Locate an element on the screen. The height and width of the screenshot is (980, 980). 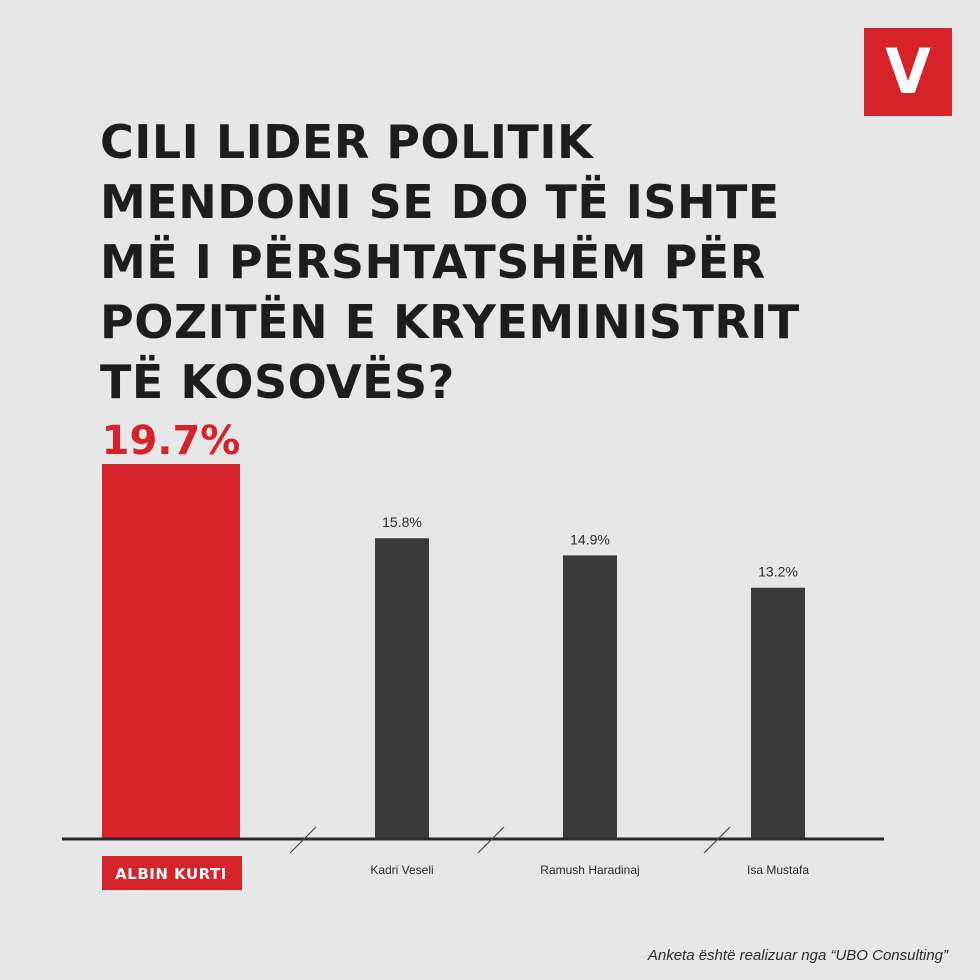
brand-logo: V is located at coordinates (908, 72).